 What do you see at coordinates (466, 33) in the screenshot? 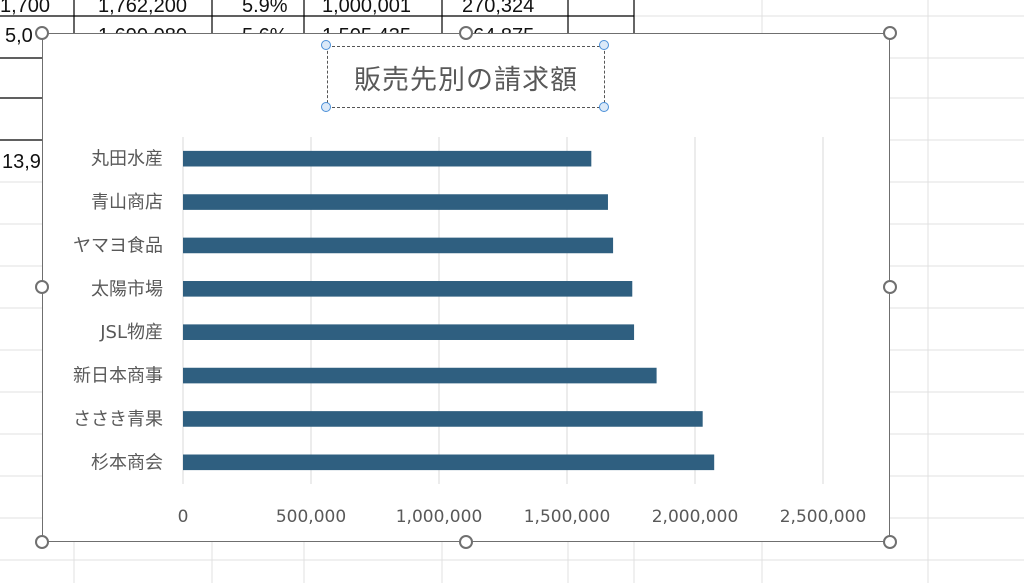
I see `resize-handle-top-center` at bounding box center [466, 33].